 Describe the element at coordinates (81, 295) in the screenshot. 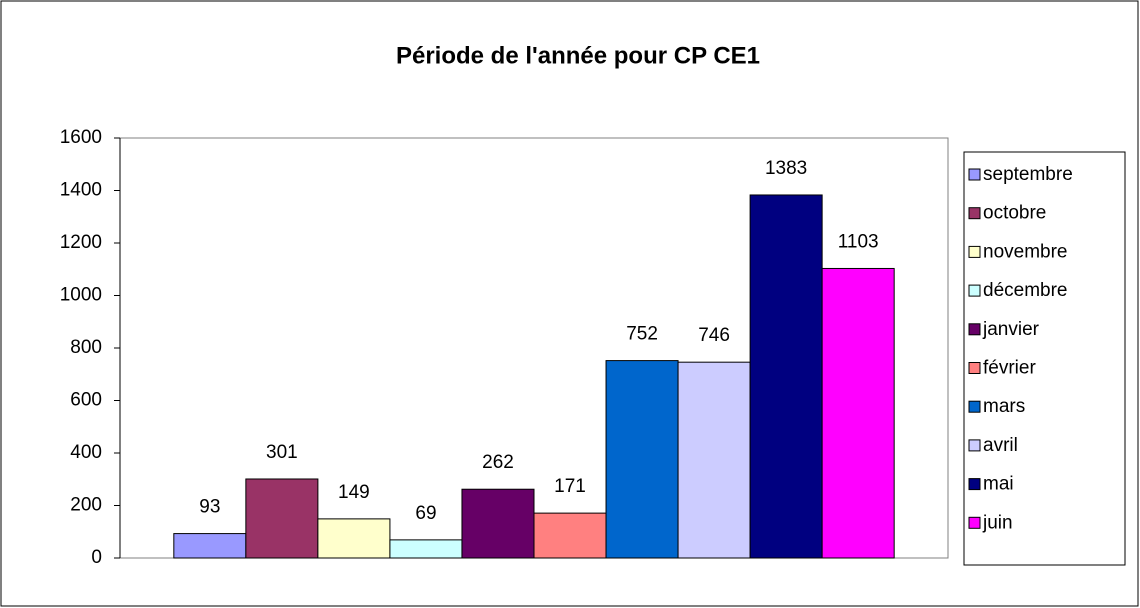

I see `y-tick-label: 1000` at that location.